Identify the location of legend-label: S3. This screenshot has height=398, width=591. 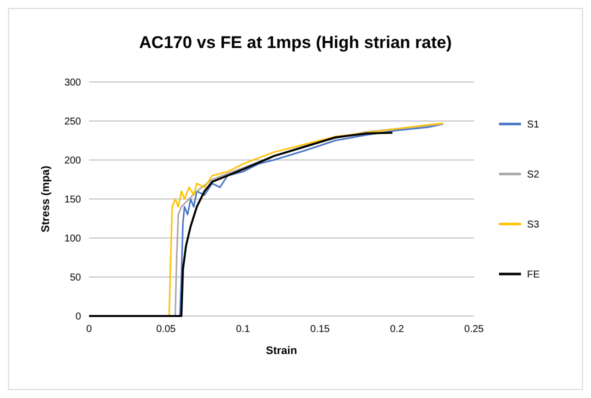
(533, 225).